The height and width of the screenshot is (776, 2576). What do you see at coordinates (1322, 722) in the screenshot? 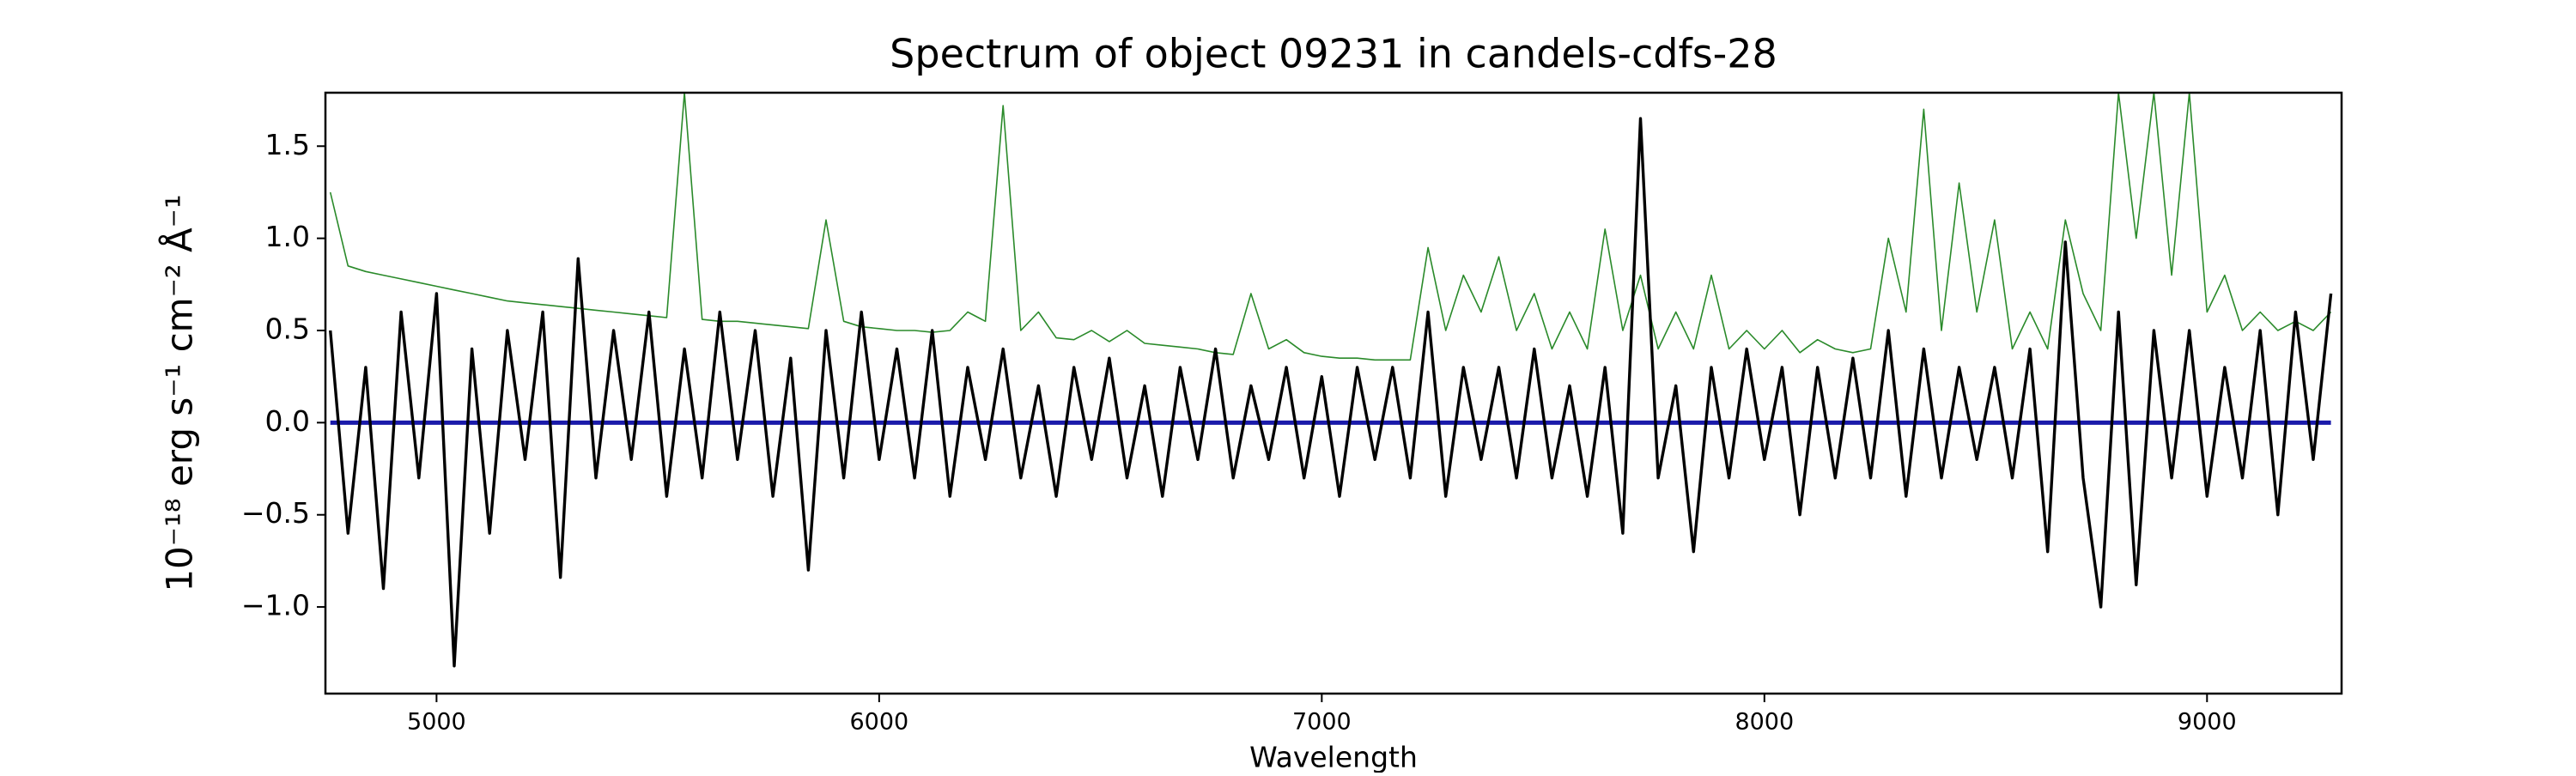
I see `x-tick-label: 7000` at bounding box center [1322, 722].